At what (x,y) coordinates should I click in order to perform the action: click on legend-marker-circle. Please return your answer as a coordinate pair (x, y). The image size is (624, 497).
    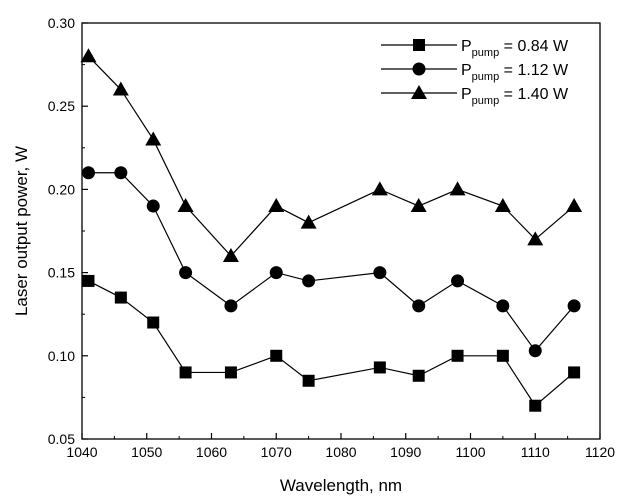
    Looking at the image, I should click on (419, 69).